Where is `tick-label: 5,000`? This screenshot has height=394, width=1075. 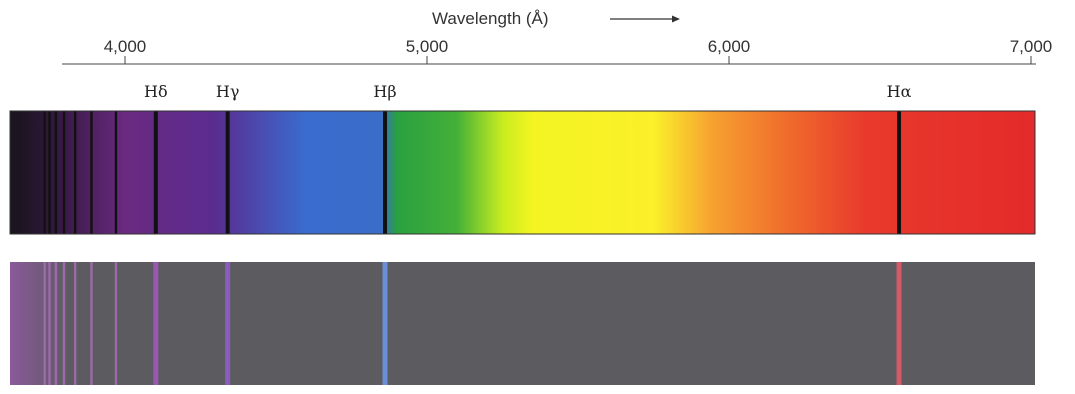
tick-label: 5,000 is located at coordinates (427, 46).